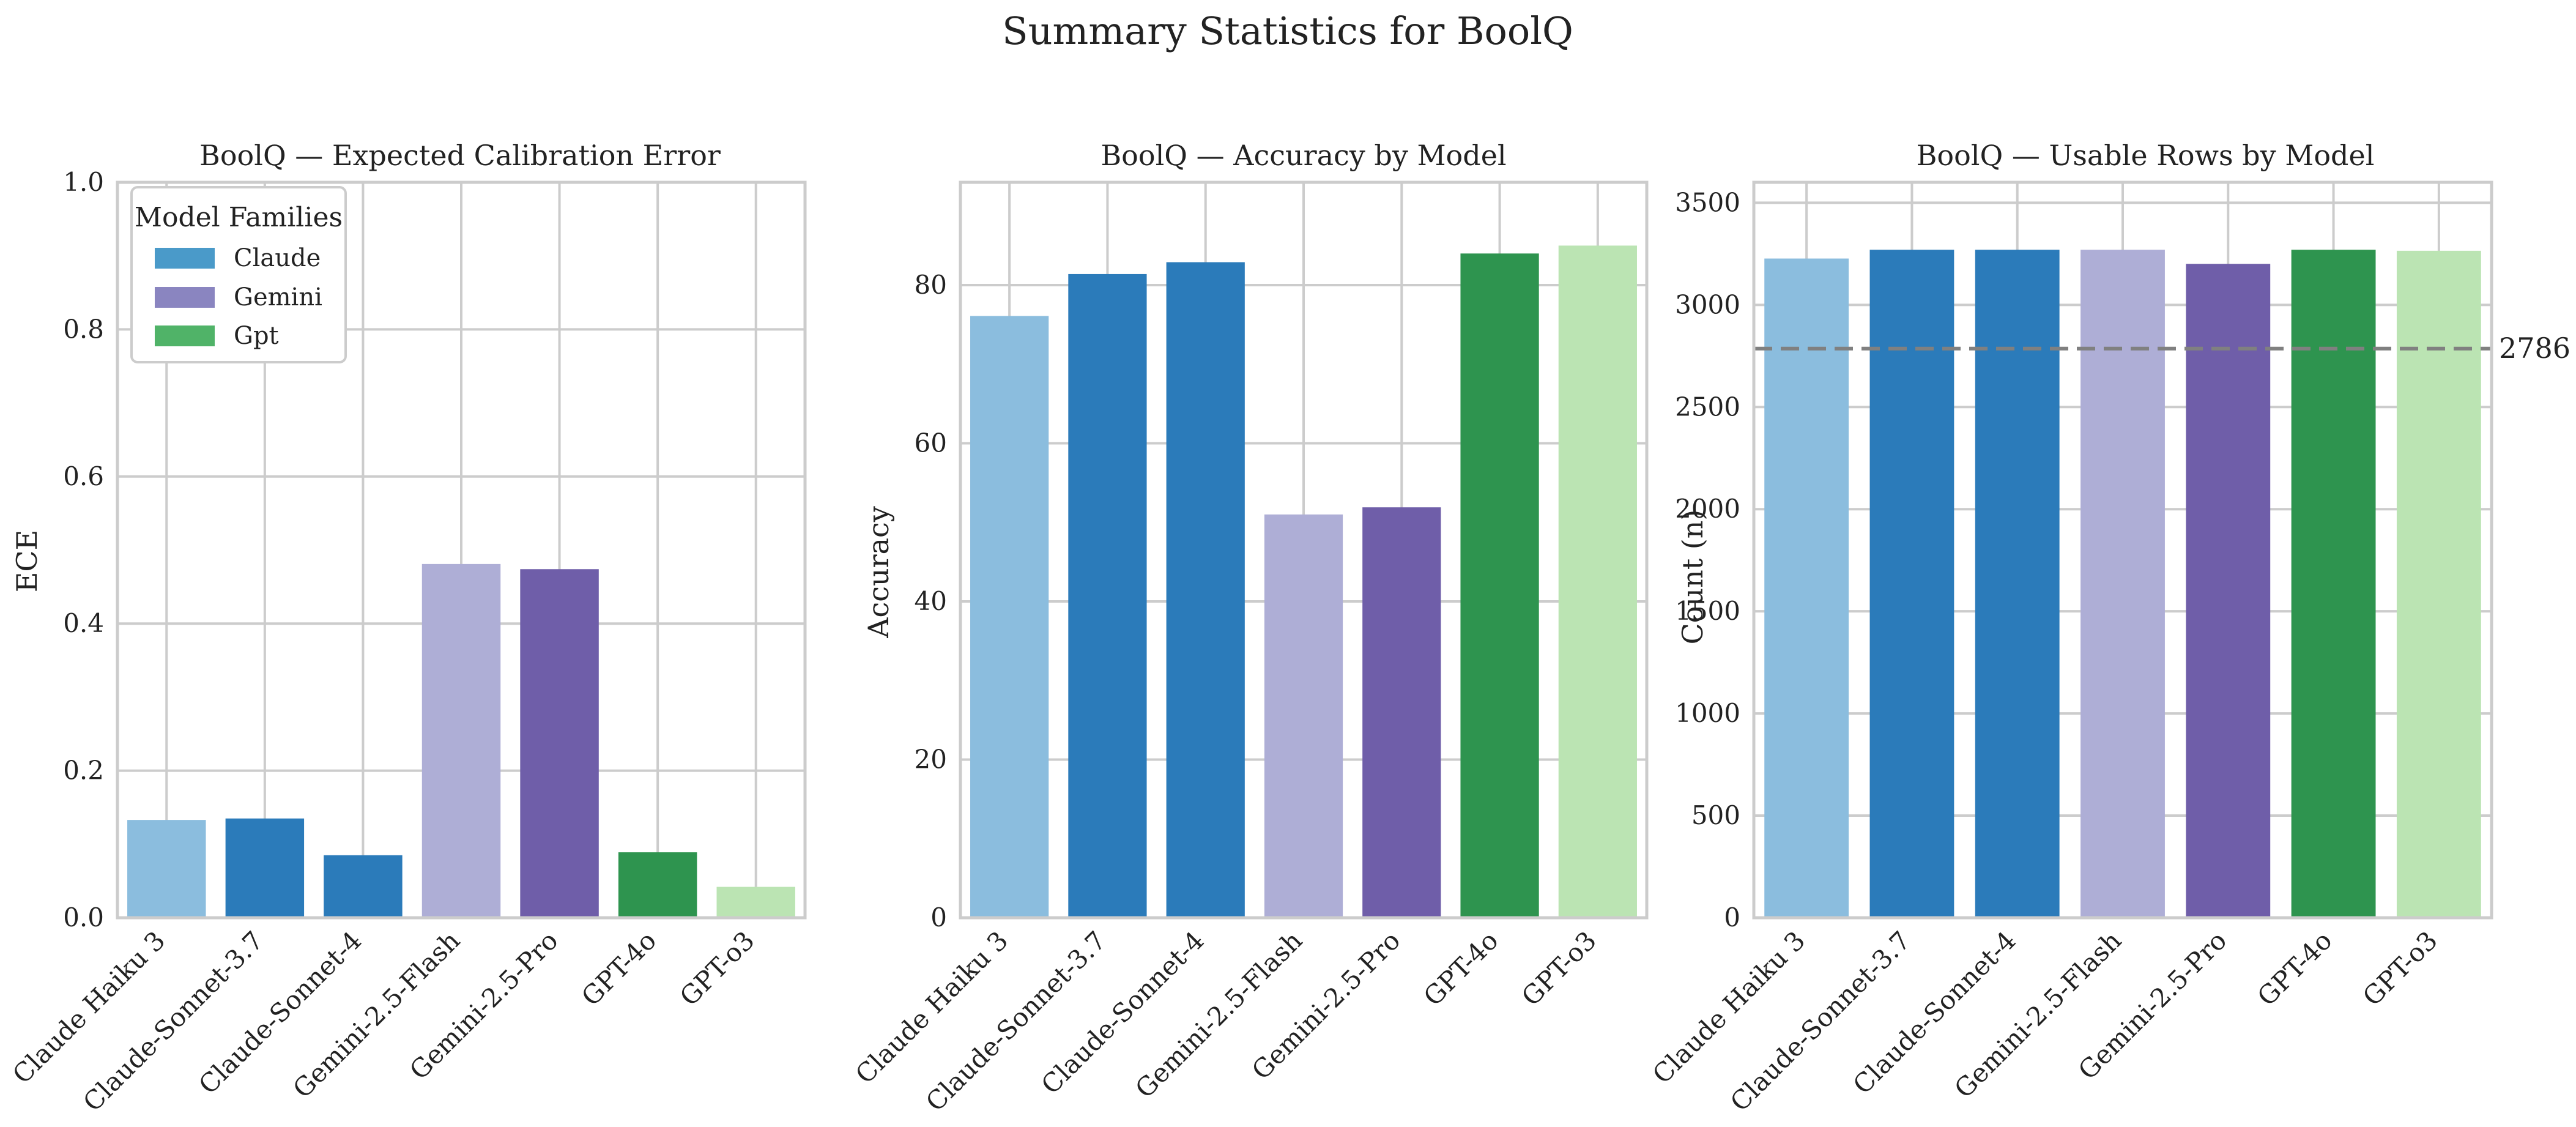 The height and width of the screenshot is (1127, 2576). I want to click on accuracy-y-tick-label: 60, so click(931, 443).